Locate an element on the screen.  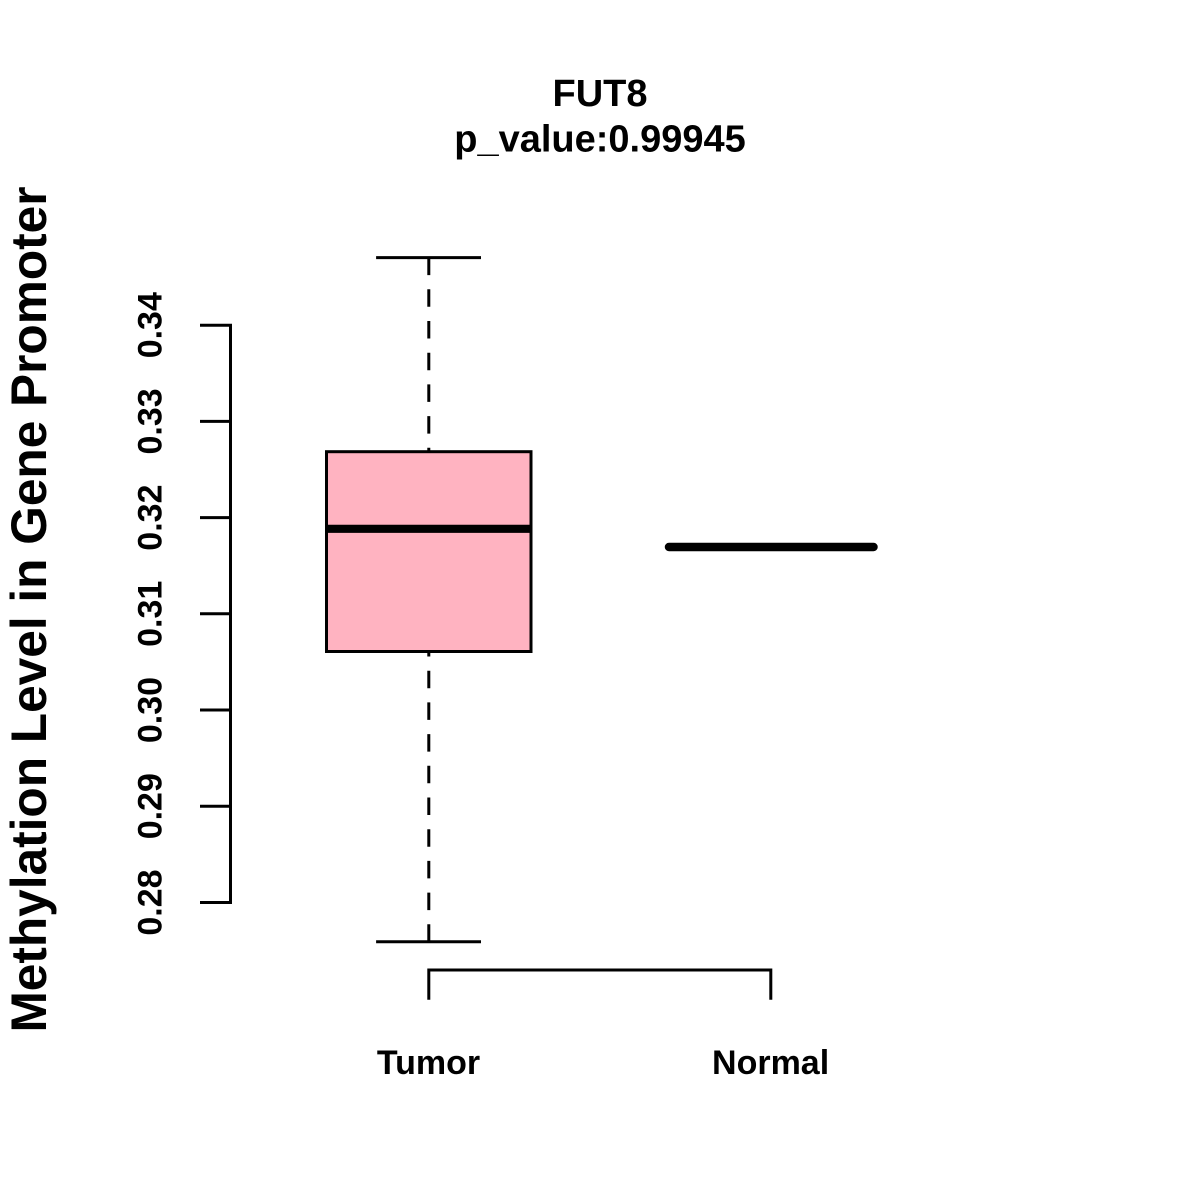
svg-text: Tumor is located at coordinates (428, 1063).